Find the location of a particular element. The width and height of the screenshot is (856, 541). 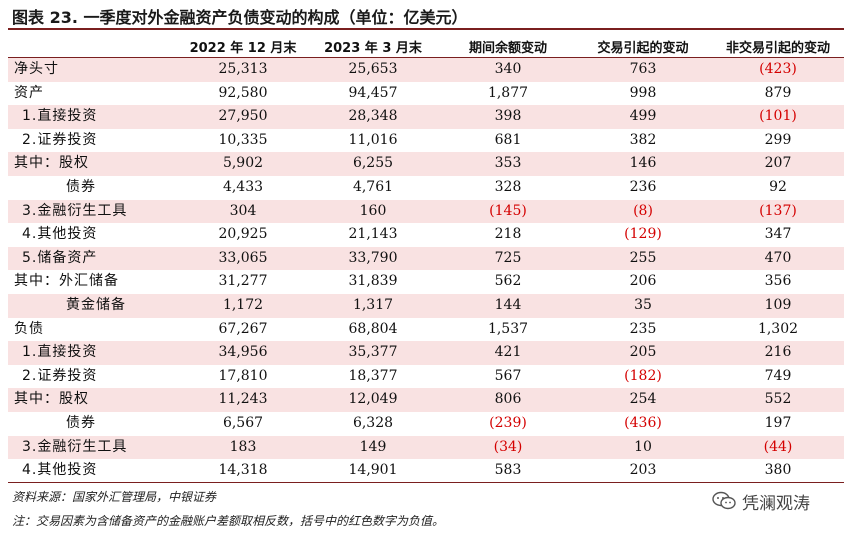

table-cell: 879 is located at coordinates (778, 92).